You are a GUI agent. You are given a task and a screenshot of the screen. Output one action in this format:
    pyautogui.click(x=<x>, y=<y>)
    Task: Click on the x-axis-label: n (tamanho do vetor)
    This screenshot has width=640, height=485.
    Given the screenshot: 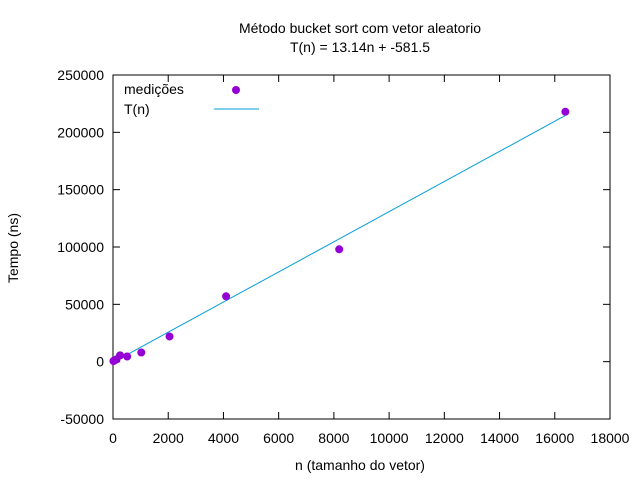 What is the action you would take?
    pyautogui.click(x=360, y=465)
    